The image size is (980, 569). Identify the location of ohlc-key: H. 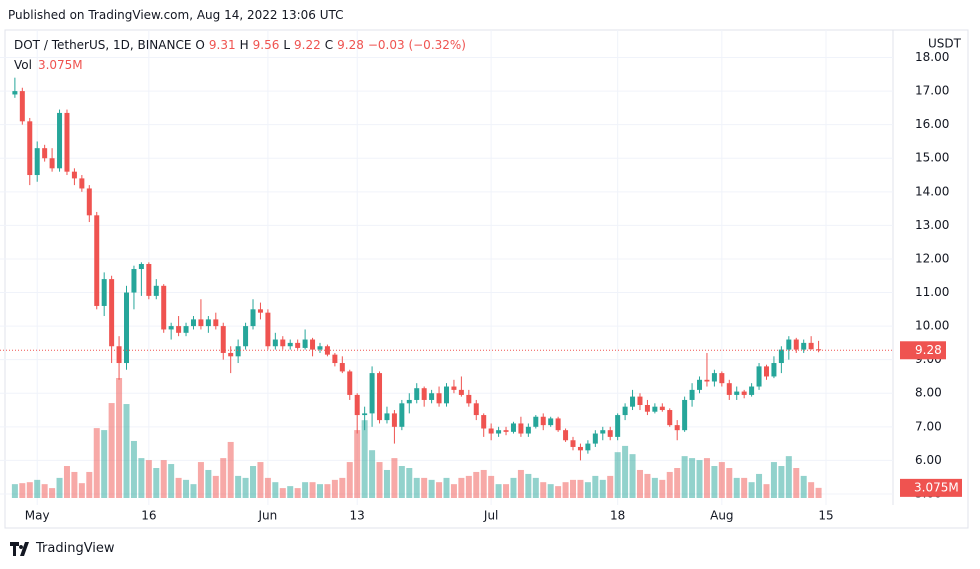
(244, 45).